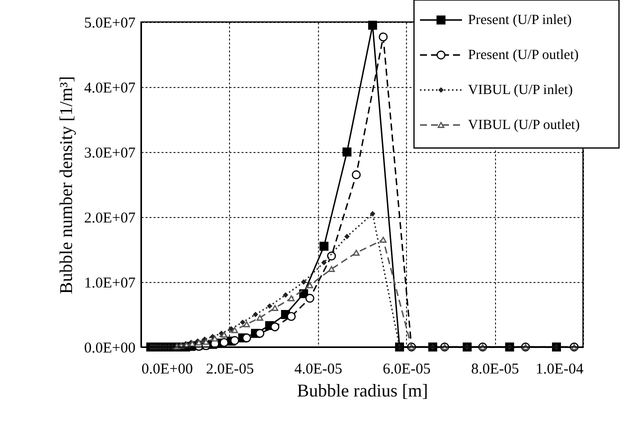  Describe the element at coordinates (110, 348) in the screenshot. I see `y-tick-label: 0.0E+00` at that location.